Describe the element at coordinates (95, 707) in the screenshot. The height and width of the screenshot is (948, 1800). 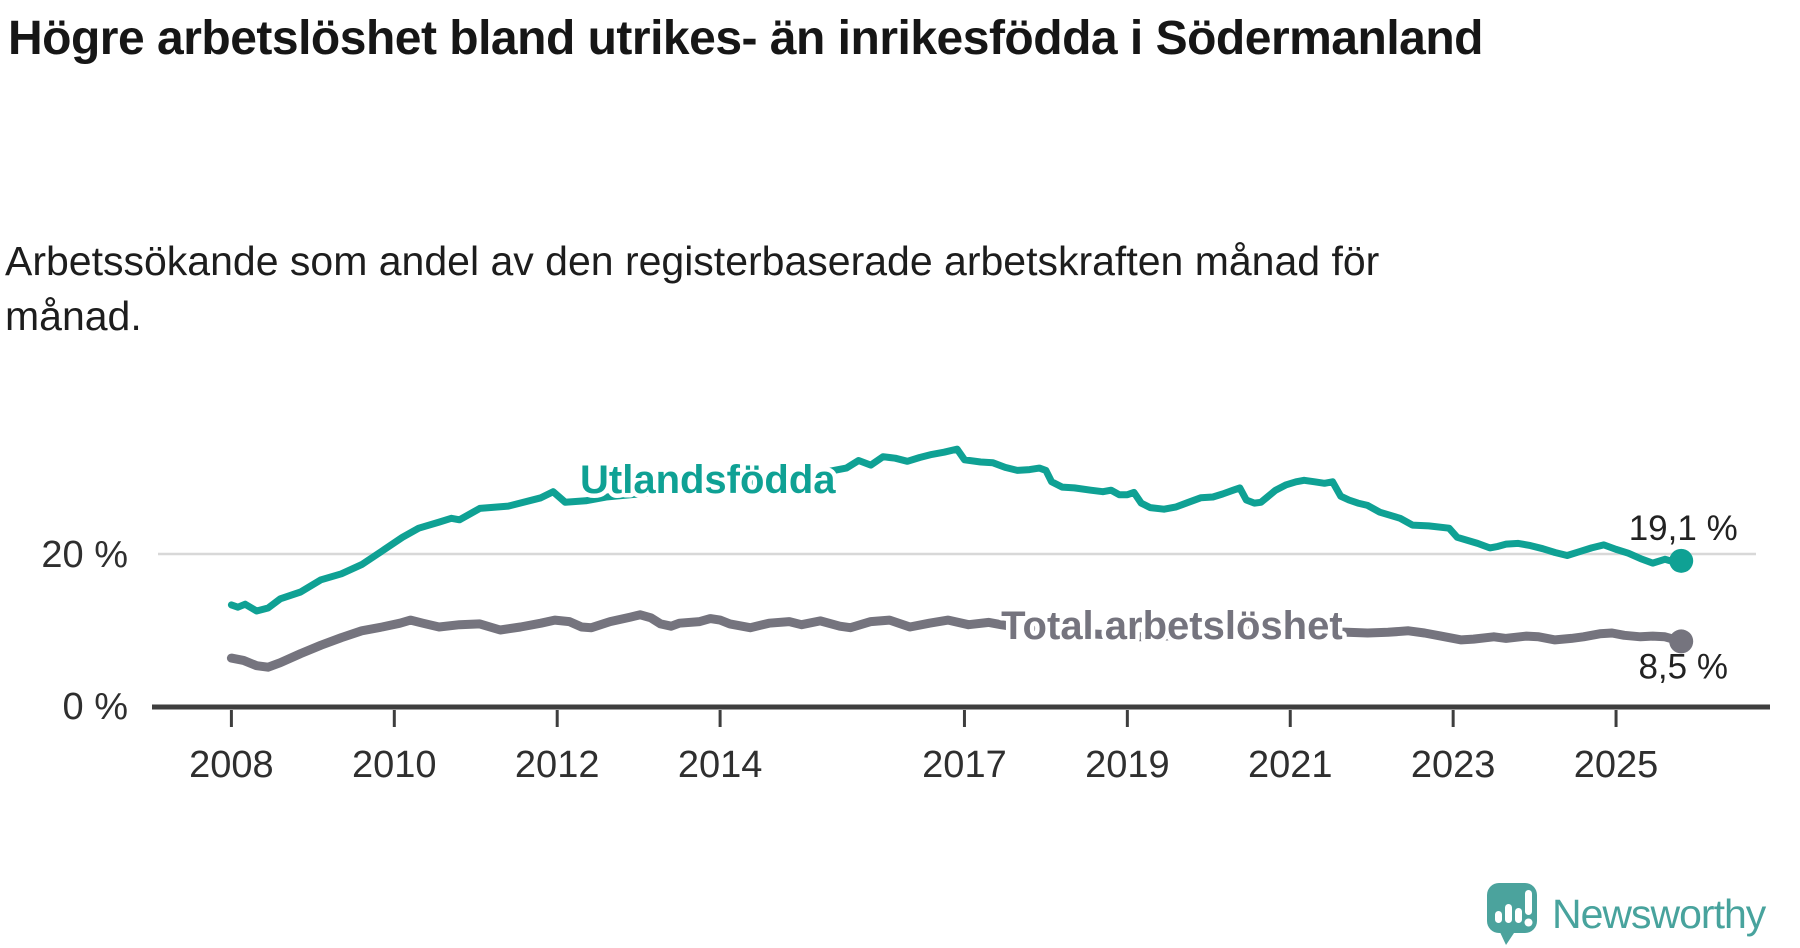
I see `y-axis-tick-label: 0 %` at that location.